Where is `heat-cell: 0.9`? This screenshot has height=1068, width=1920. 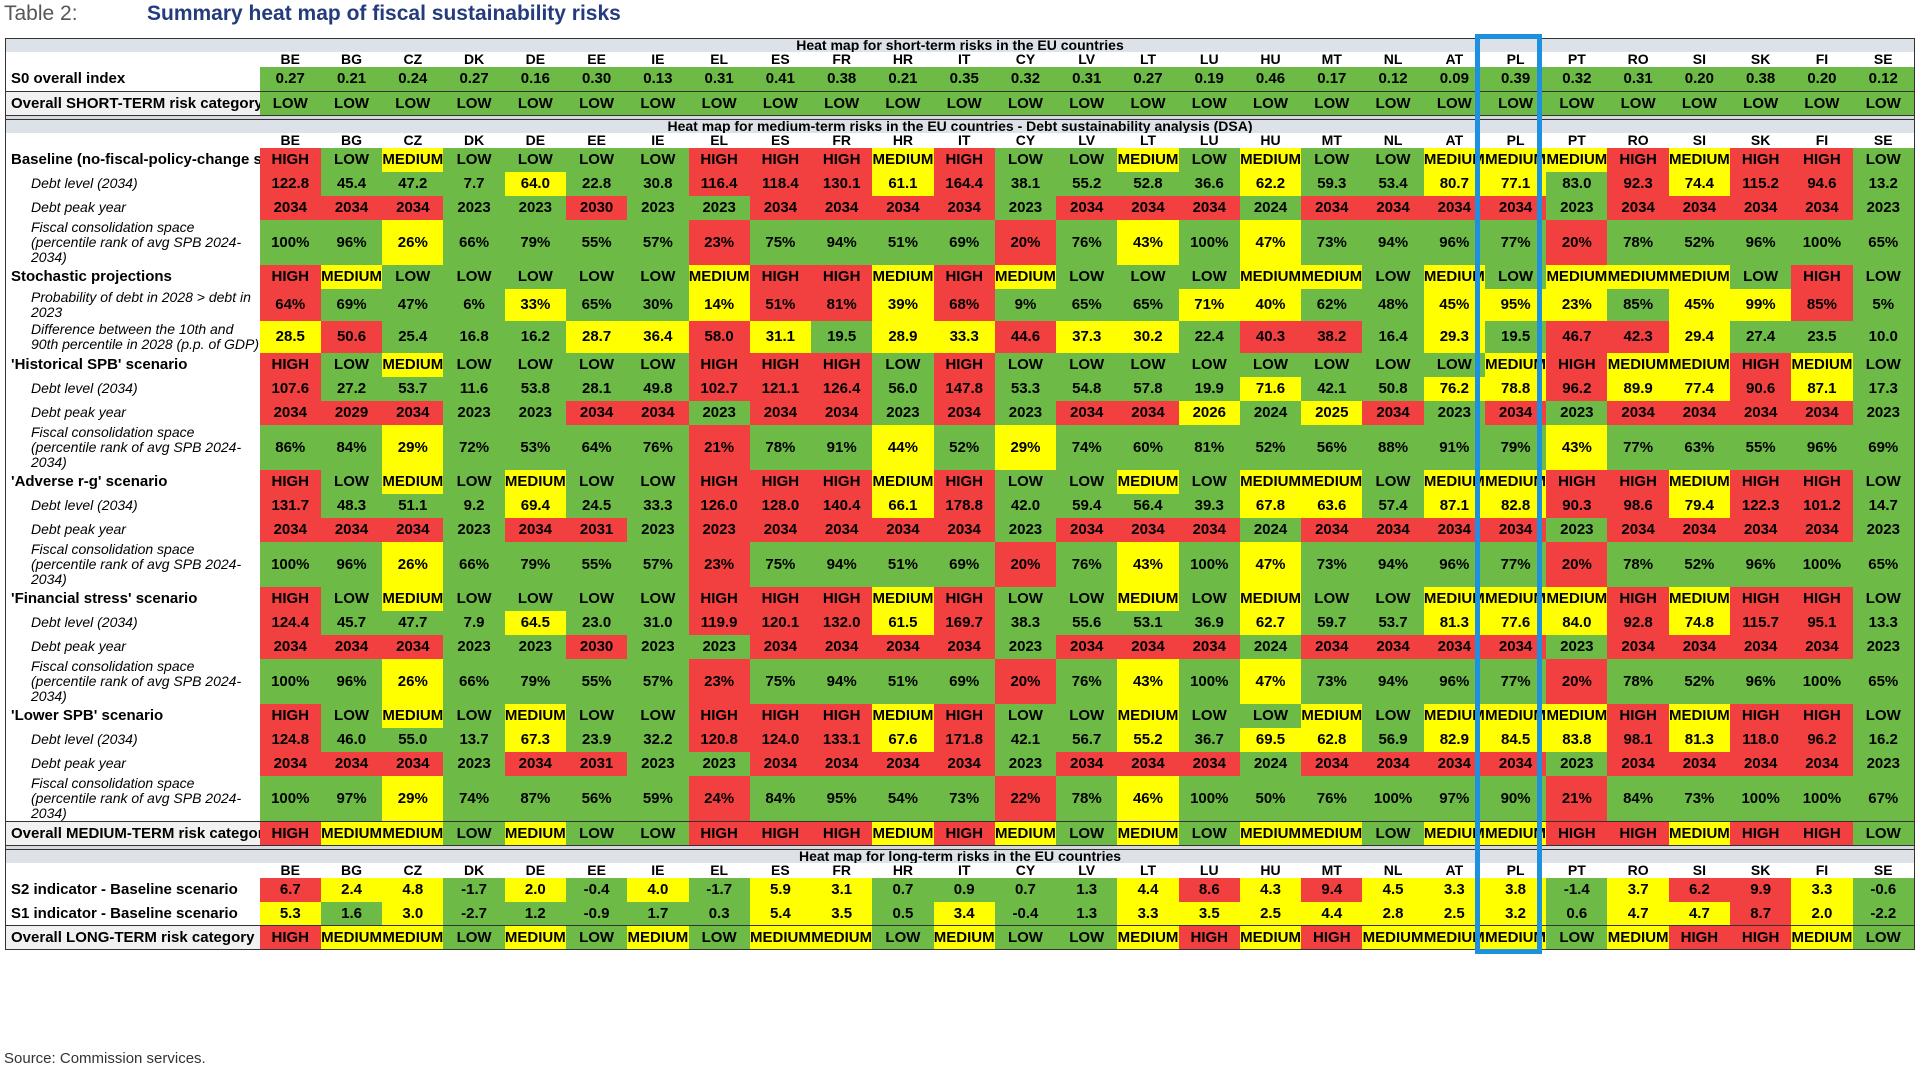
heat-cell: 0.9 is located at coordinates (964, 889).